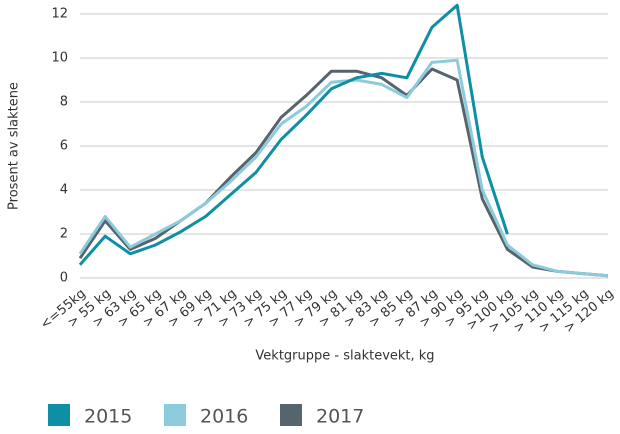 The height and width of the screenshot is (434, 620). Describe the element at coordinates (340, 417) in the screenshot. I see `legend-label: 2017` at that location.